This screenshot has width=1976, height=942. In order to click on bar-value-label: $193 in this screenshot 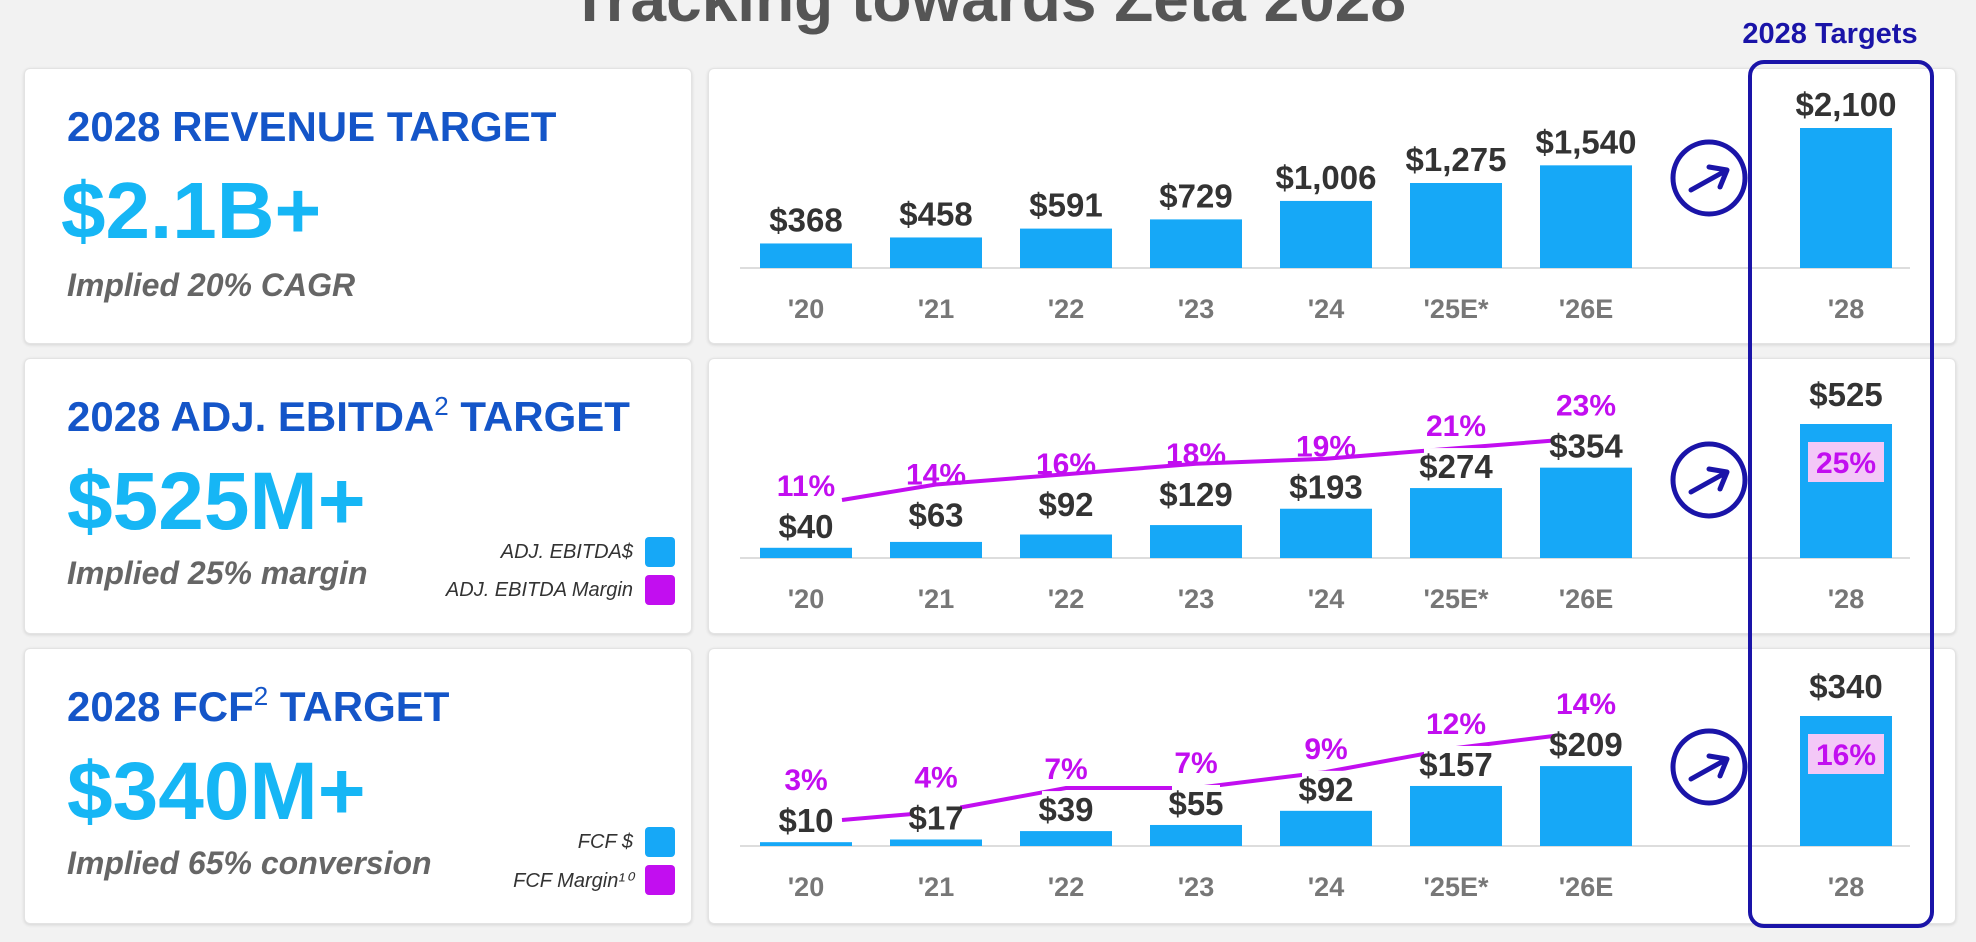, I will do `click(1325, 487)`.